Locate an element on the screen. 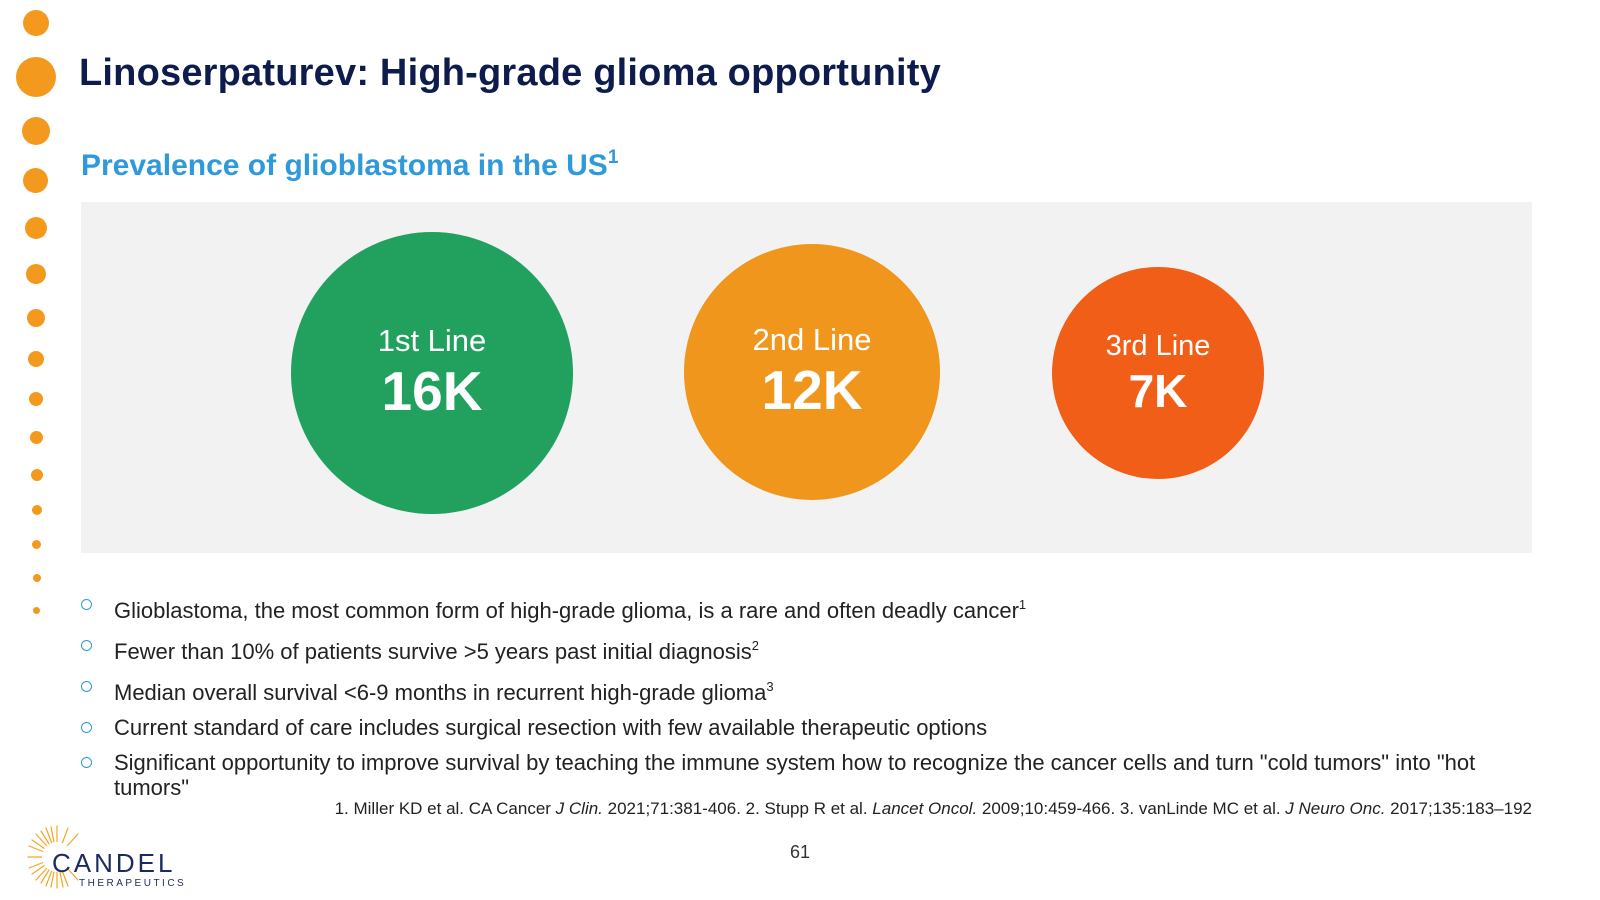 This screenshot has height=900, width=1600. company-logo: CANDEL THERAPEUTICS is located at coordinates (112, 857).